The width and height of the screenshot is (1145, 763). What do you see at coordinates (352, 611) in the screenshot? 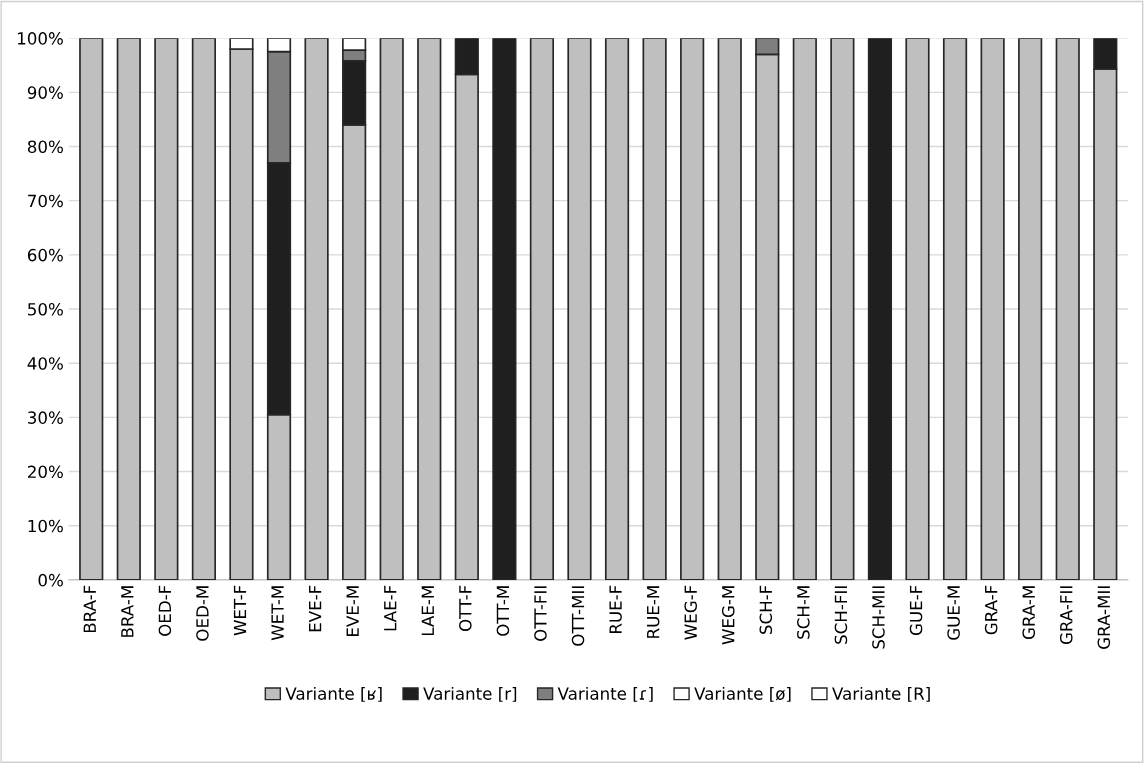
I see `x-tick-label: EVE-M` at bounding box center [352, 611].